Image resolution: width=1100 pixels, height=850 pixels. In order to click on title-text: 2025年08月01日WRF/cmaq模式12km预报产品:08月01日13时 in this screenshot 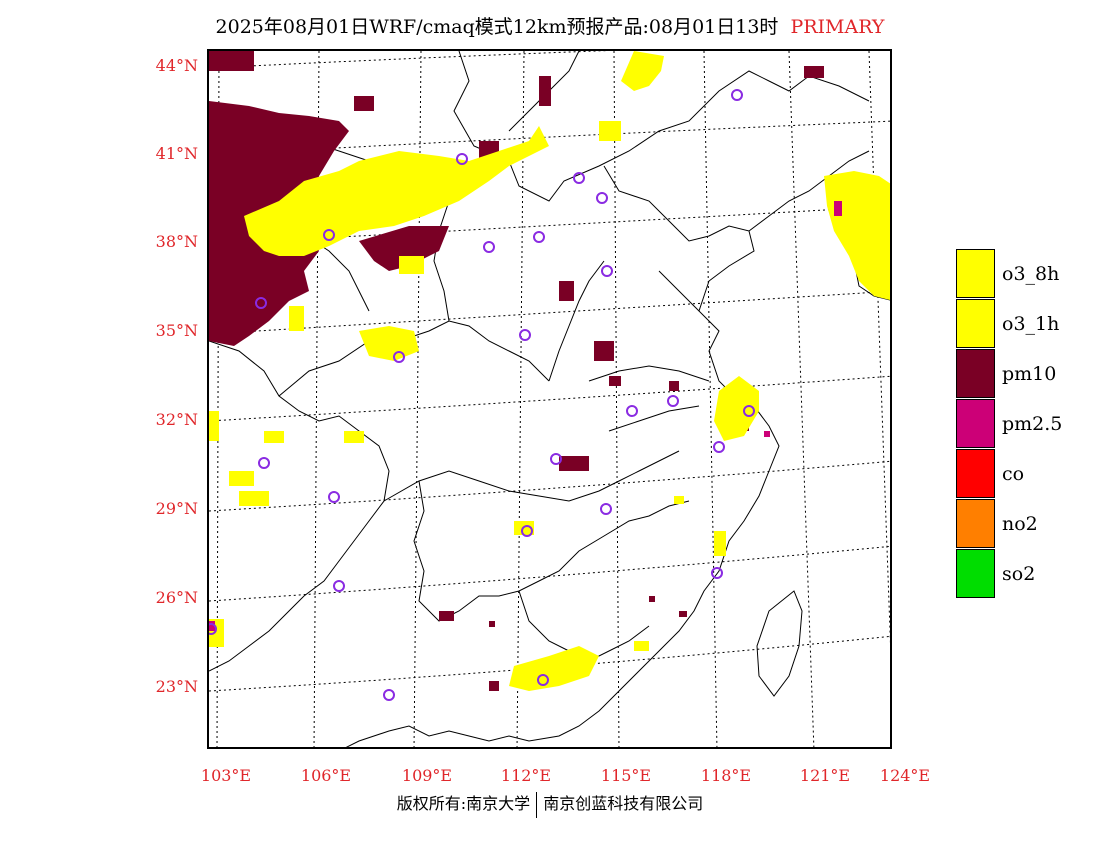, I will do `click(497, 27)`.